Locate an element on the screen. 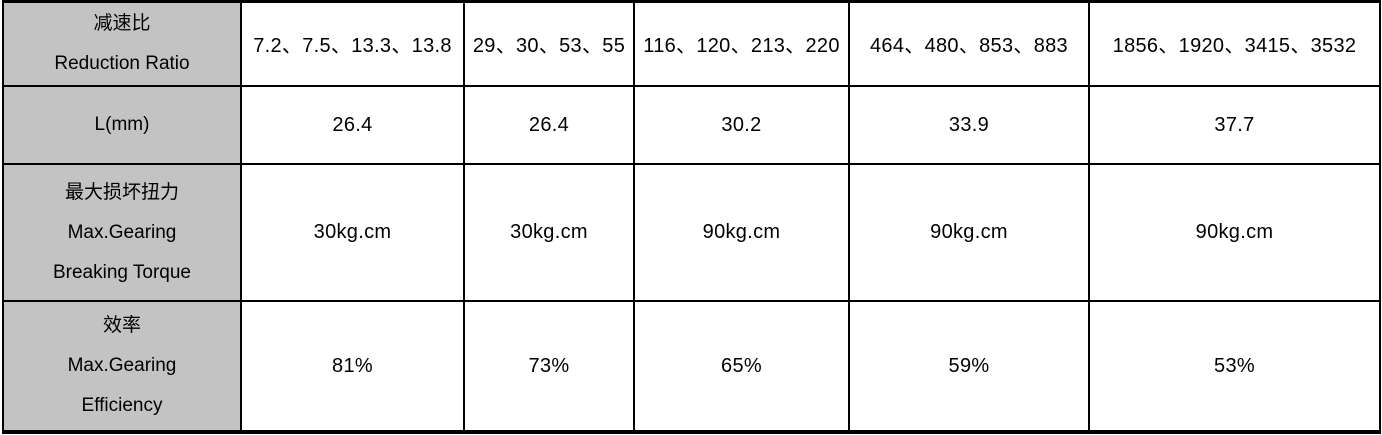  header-line-zh: 效率 is located at coordinates (121, 326).